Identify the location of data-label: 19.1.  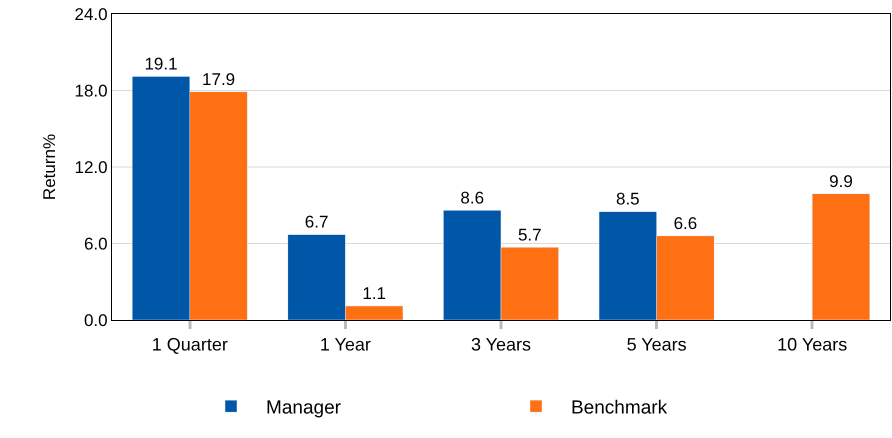
(161, 64).